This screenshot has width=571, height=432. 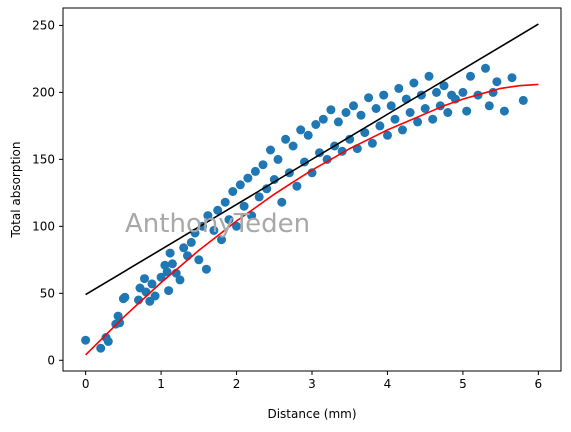 What do you see at coordinates (43, 226) in the screenshot?
I see `y-tick-label: 100` at bounding box center [43, 226].